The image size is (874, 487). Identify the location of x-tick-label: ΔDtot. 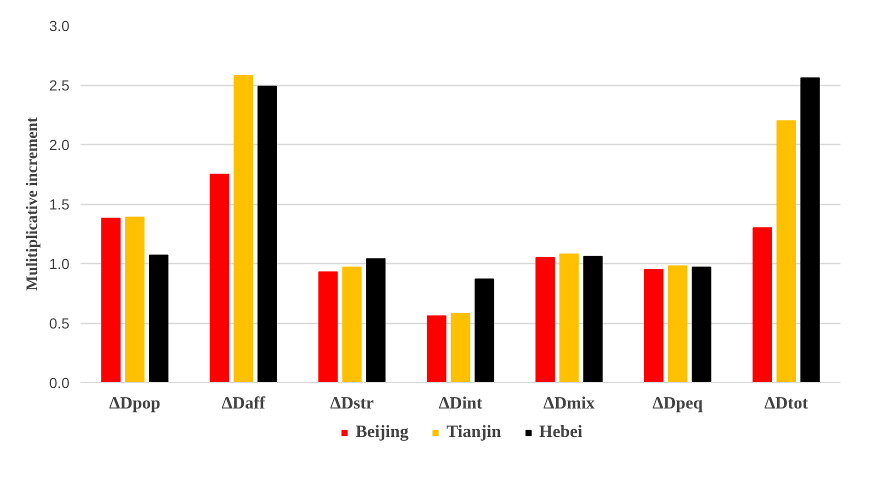
(786, 403).